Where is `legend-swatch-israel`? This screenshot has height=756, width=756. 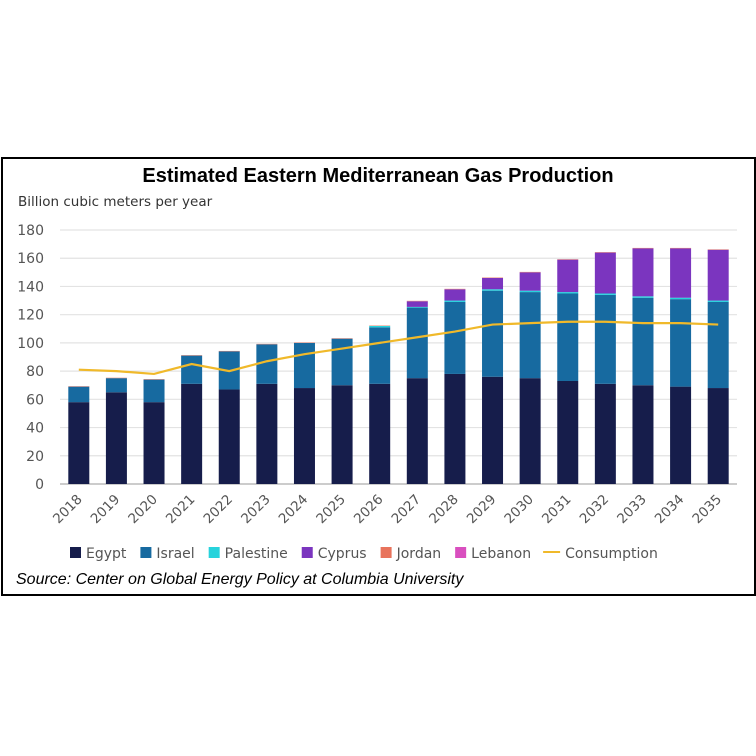 legend-swatch-israel is located at coordinates (146, 552).